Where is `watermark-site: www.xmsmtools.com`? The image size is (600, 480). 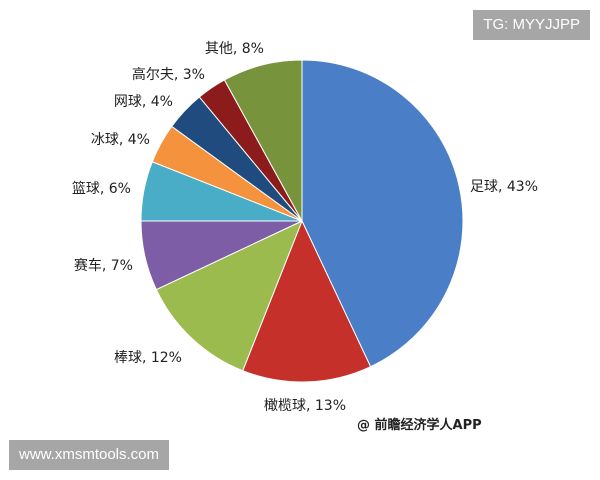 watermark-site: www.xmsmtools.com is located at coordinates (89, 455).